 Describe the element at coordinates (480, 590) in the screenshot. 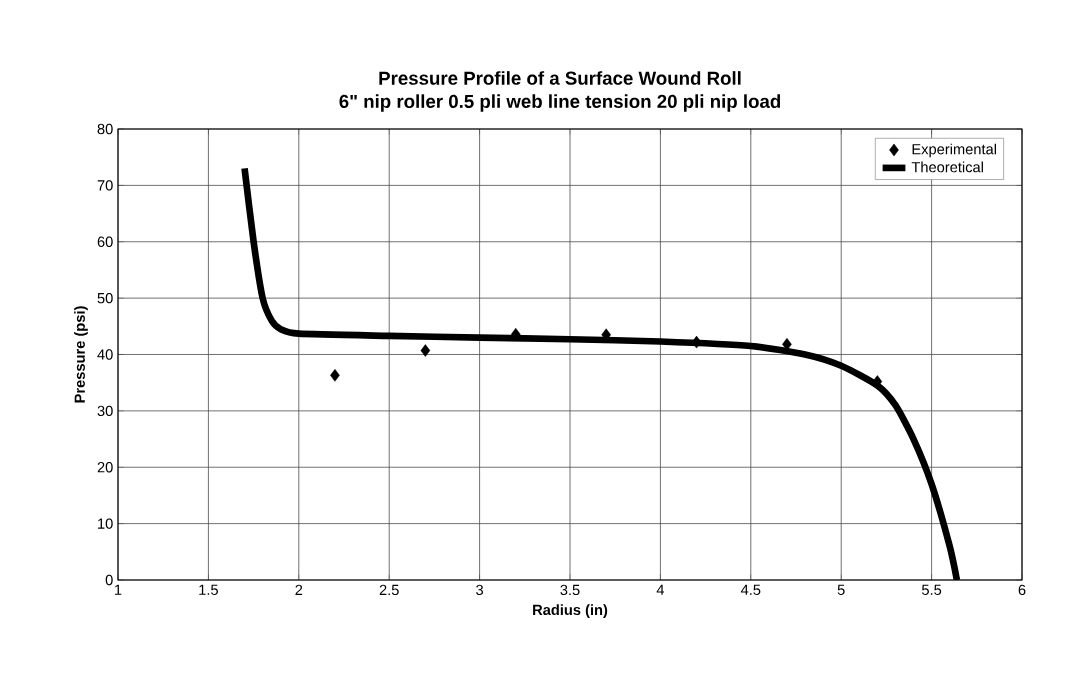

I see `x-tick-label: 3` at that location.